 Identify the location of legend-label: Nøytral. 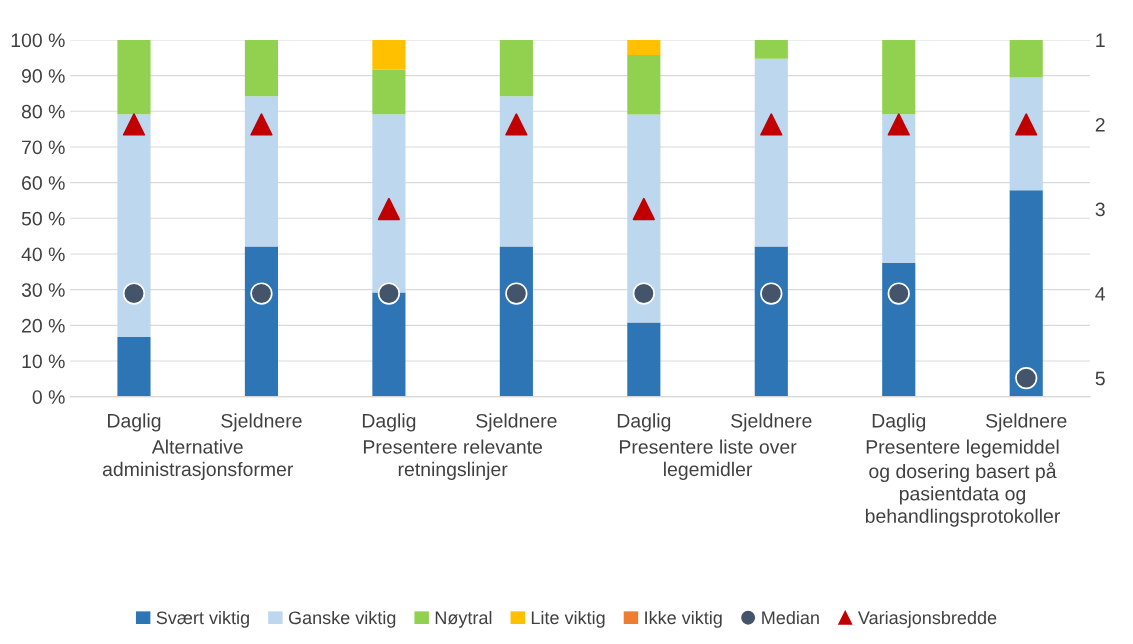
(463, 619).